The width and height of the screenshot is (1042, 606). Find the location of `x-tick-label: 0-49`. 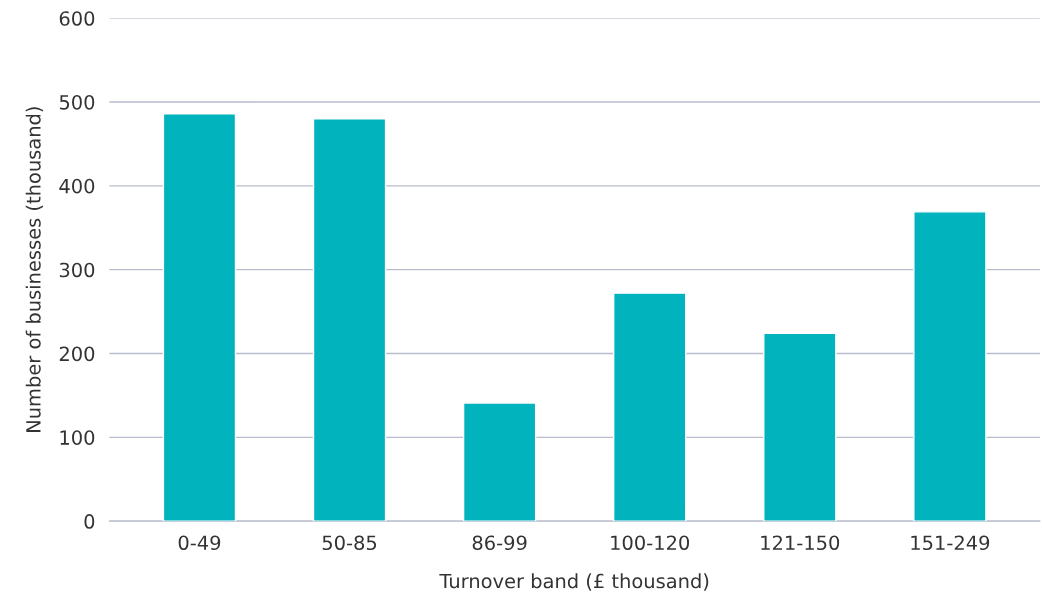

x-tick-label: 0-49 is located at coordinates (199, 543).